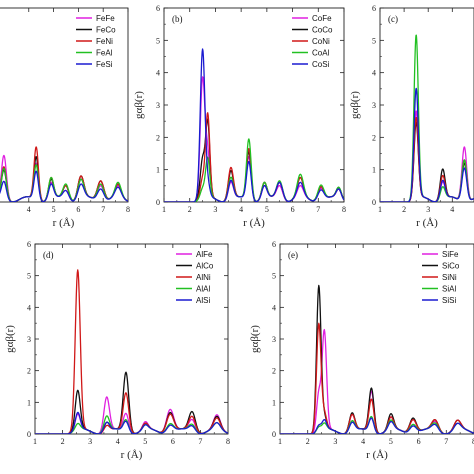  What do you see at coordinates (131, 402) in the screenshot?
I see `series-line-alco` at bounding box center [131, 402].